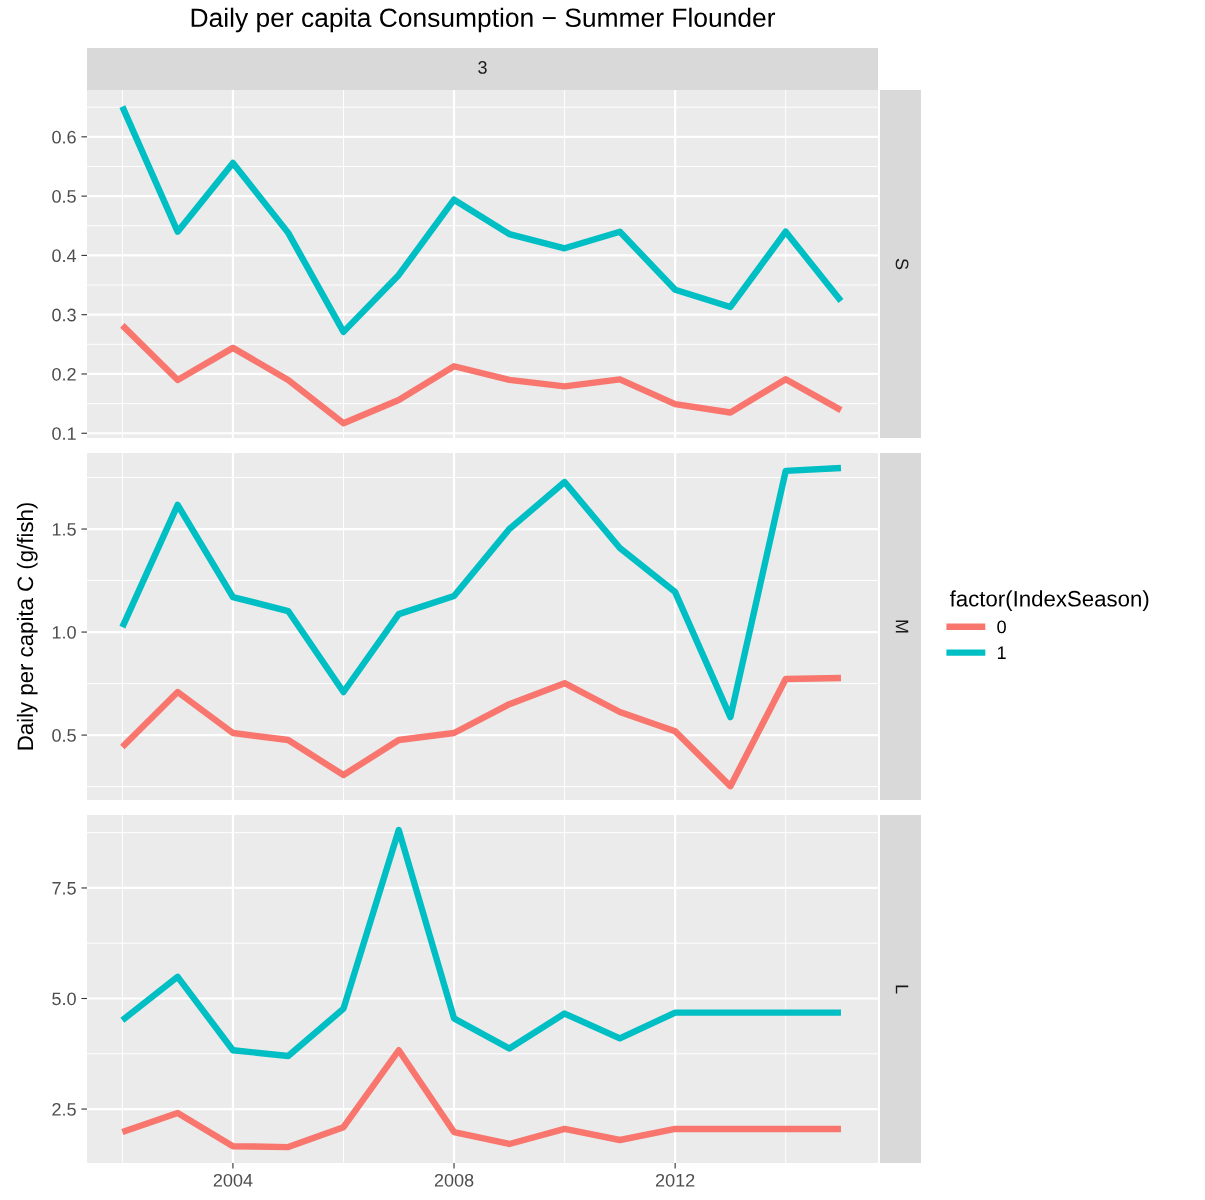  Describe the element at coordinates (233, 1180) in the screenshot. I see `x-tick-label: 2004` at that location.